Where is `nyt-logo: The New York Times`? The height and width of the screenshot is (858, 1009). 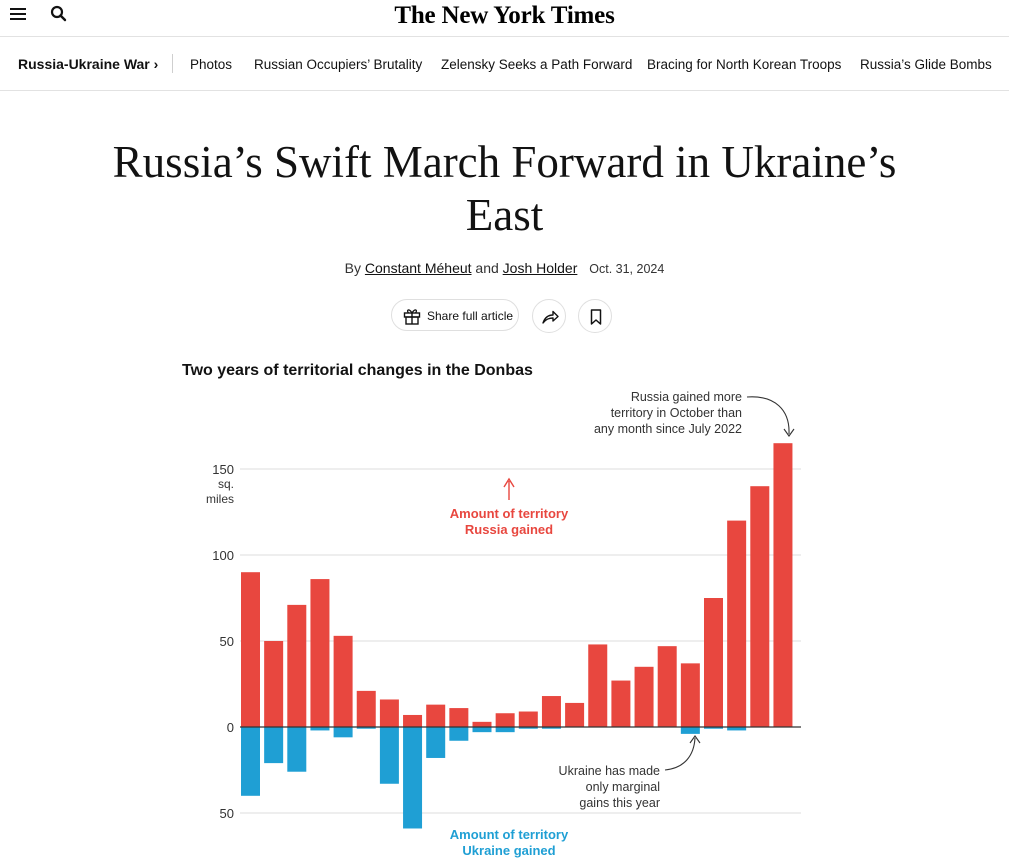
nyt-logo: The New York Times is located at coordinates (504, 15).